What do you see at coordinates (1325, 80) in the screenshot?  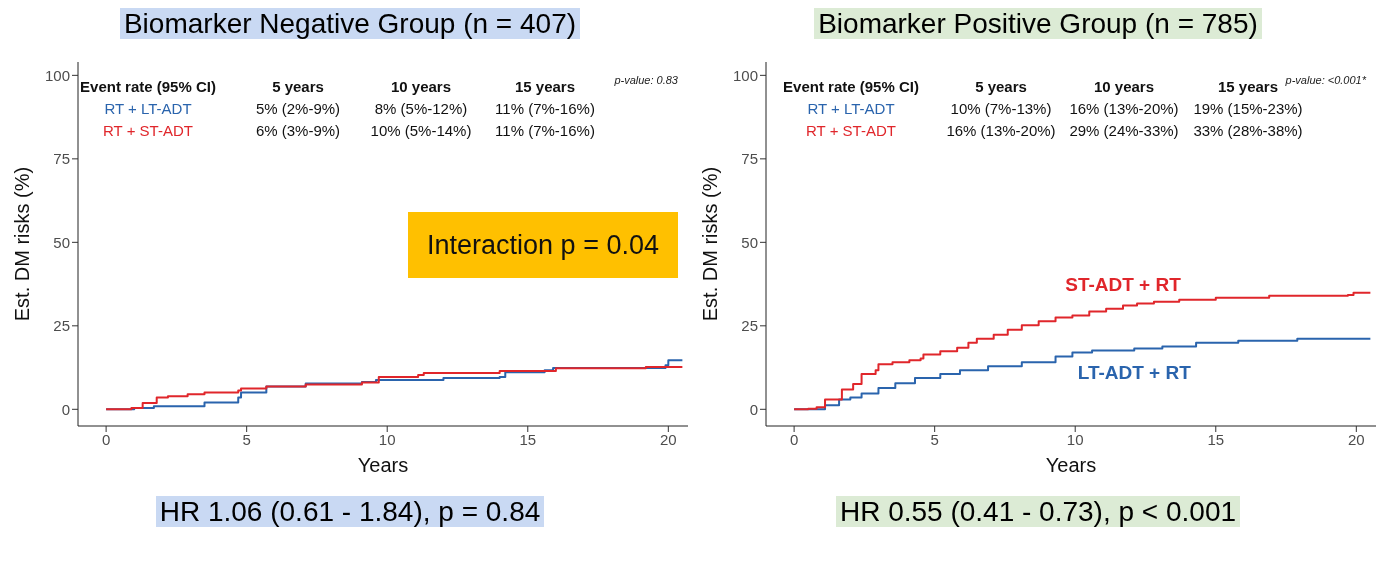 I see `annotation: p-value: <0.001*` at bounding box center [1325, 80].